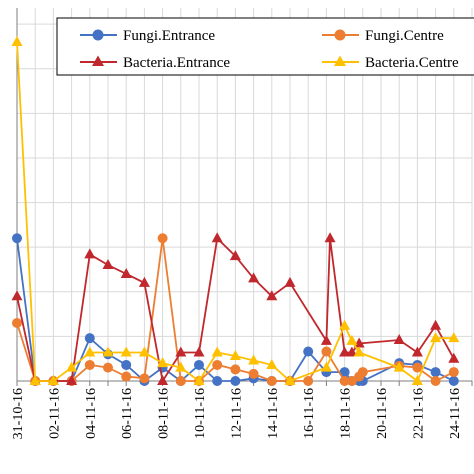 The height and width of the screenshot is (474, 474). What do you see at coordinates (18, 413) in the screenshot?
I see `x-tick-label: 31-10-16` at bounding box center [18, 413].